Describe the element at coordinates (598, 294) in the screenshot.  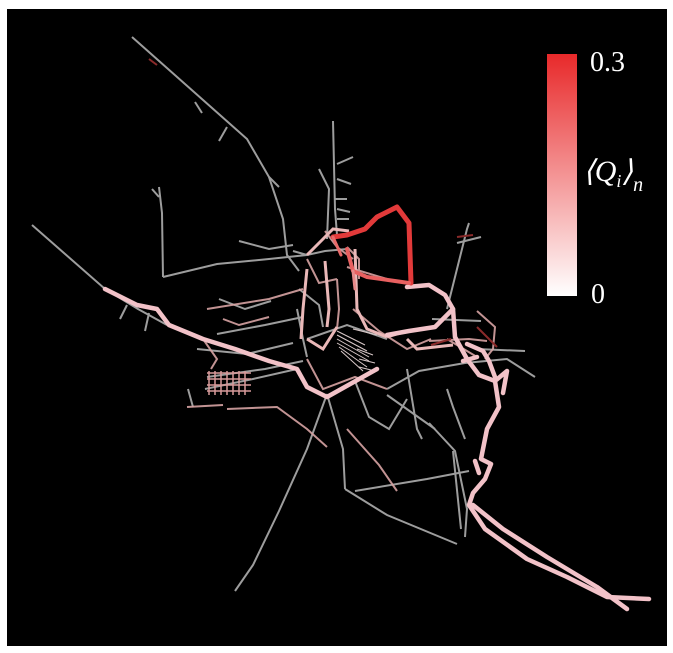
I see `colorbar-min-label: 0` at that location.